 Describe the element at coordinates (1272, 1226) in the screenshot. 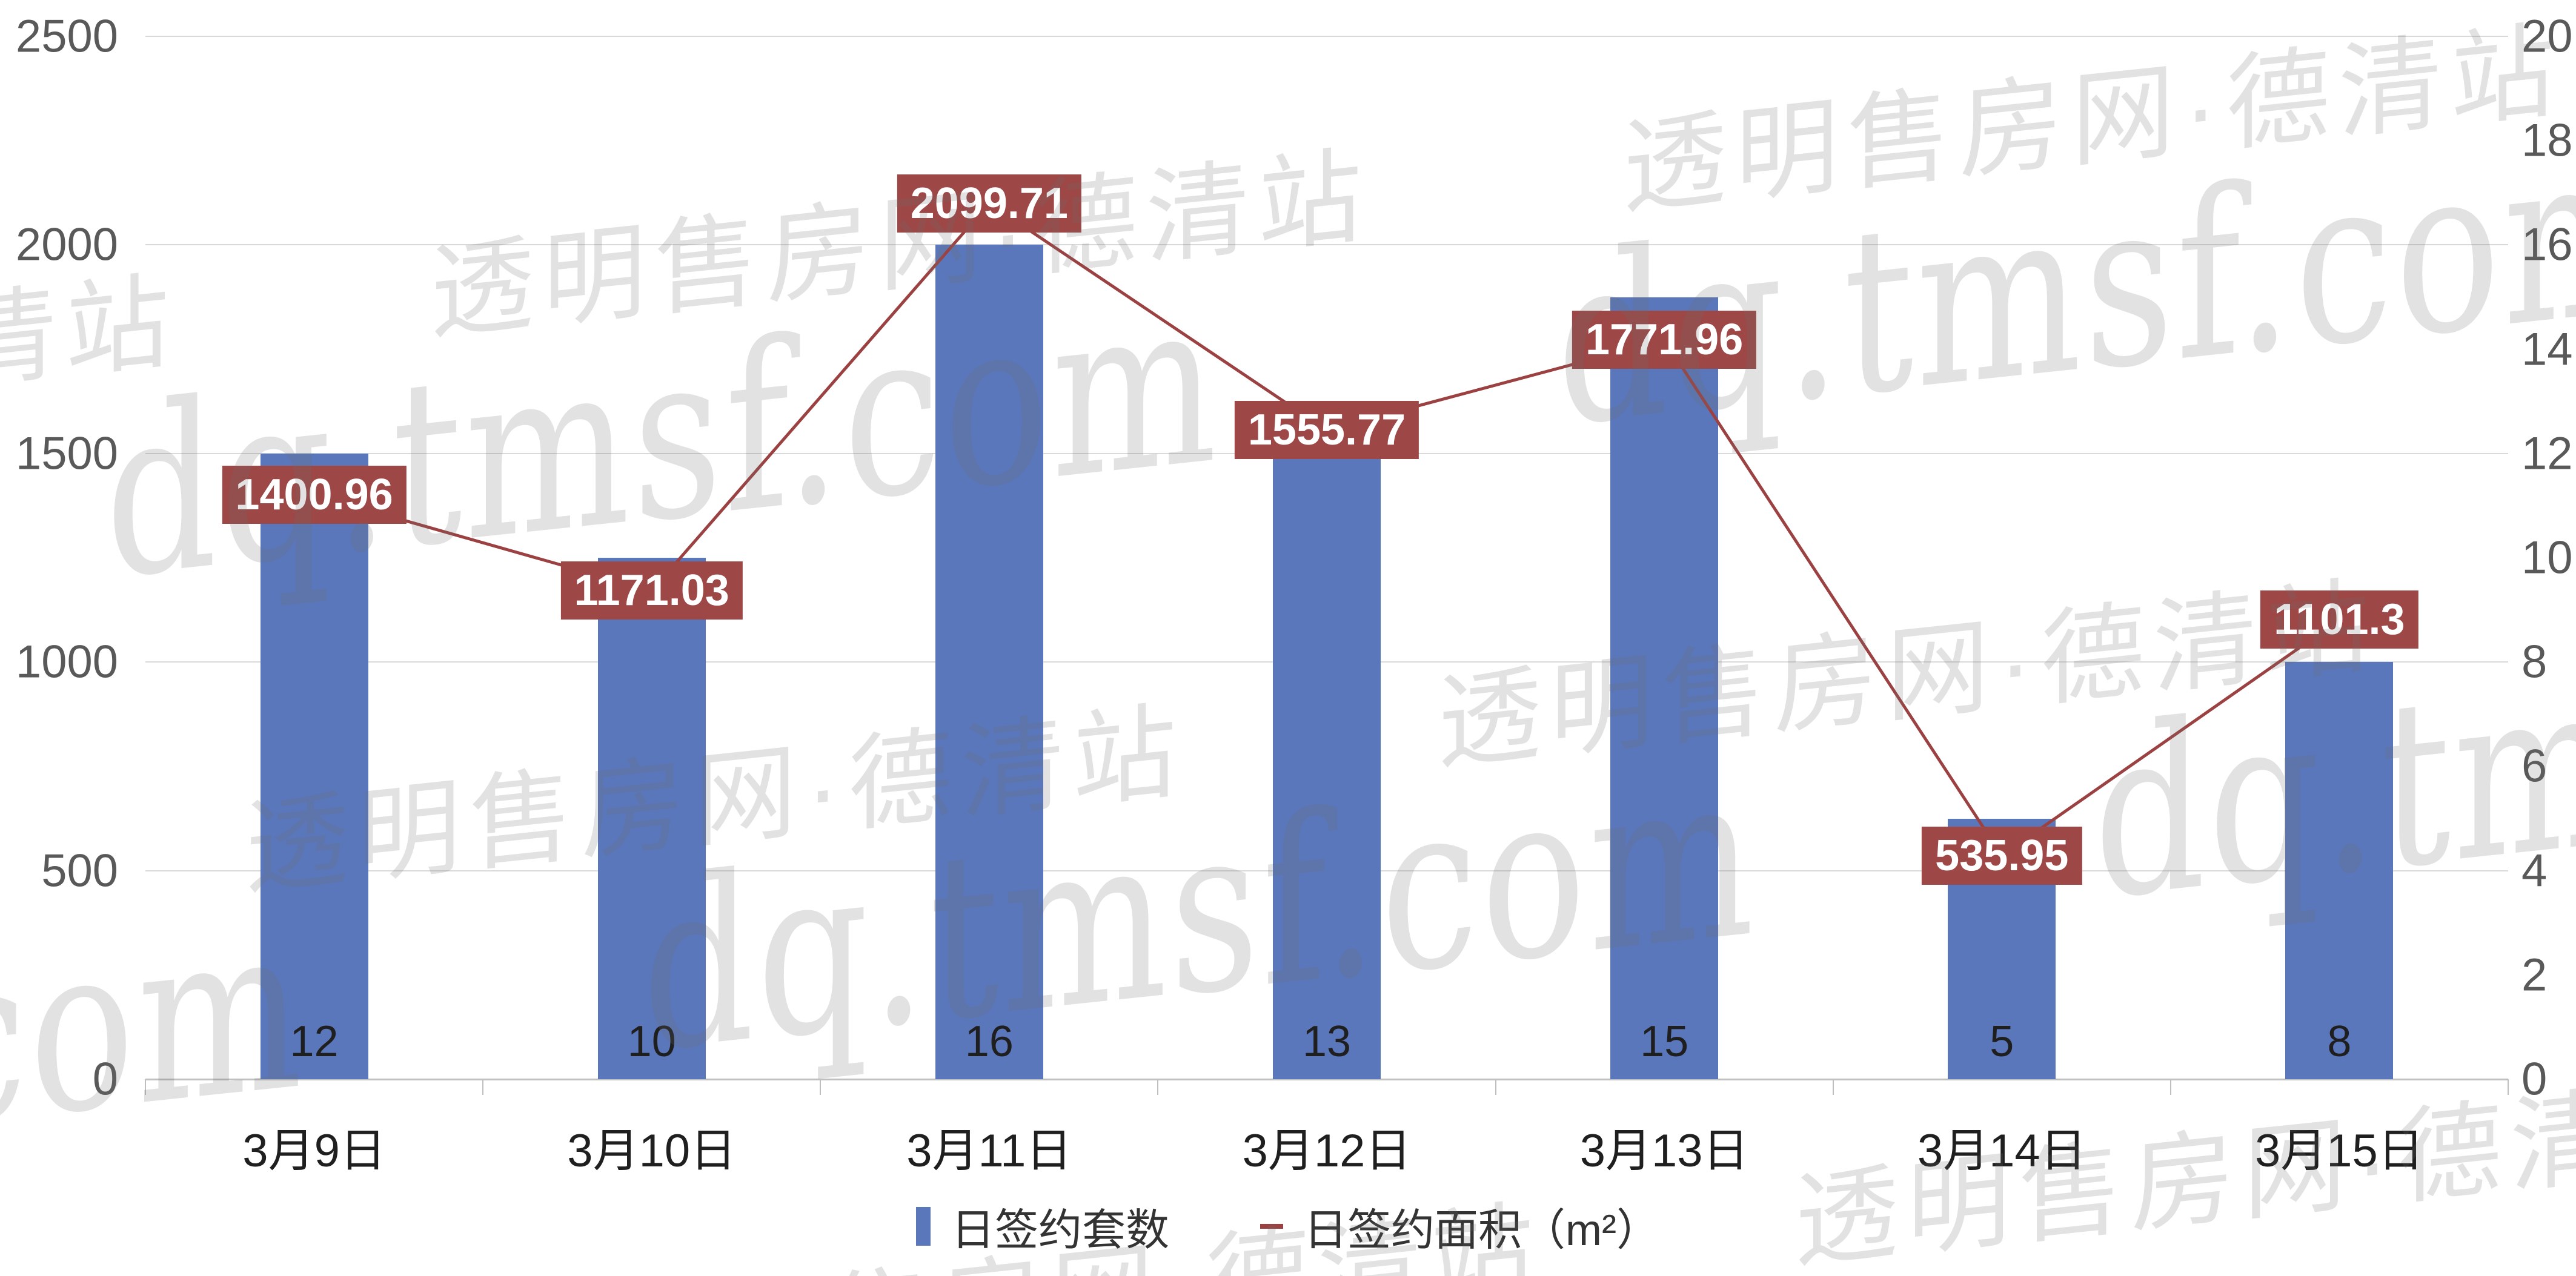

I see `line-series-marker-icon` at that location.